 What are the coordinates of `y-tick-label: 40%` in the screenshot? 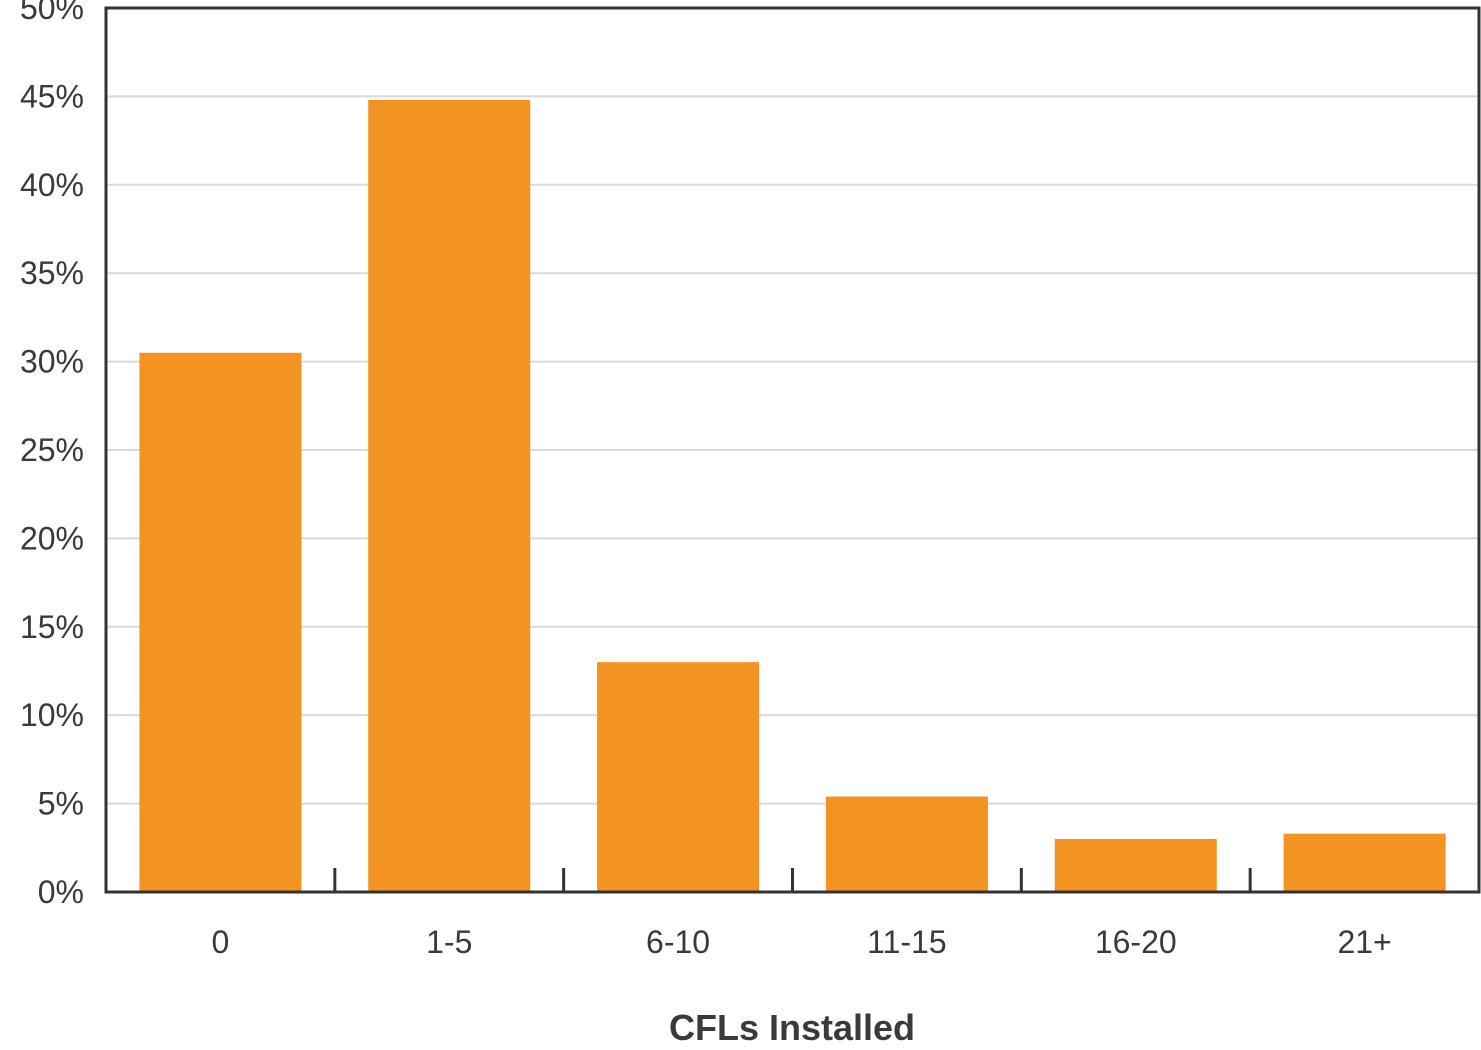 It's located at (52, 185).